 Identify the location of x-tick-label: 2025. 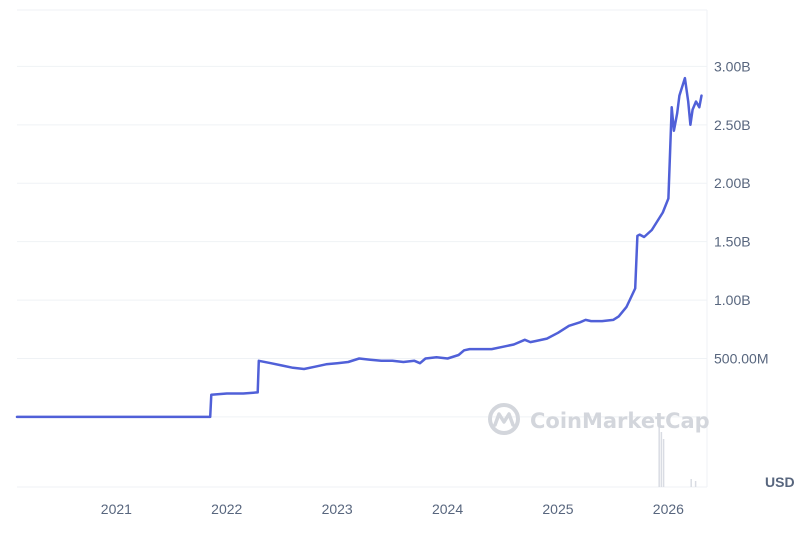
(557, 509).